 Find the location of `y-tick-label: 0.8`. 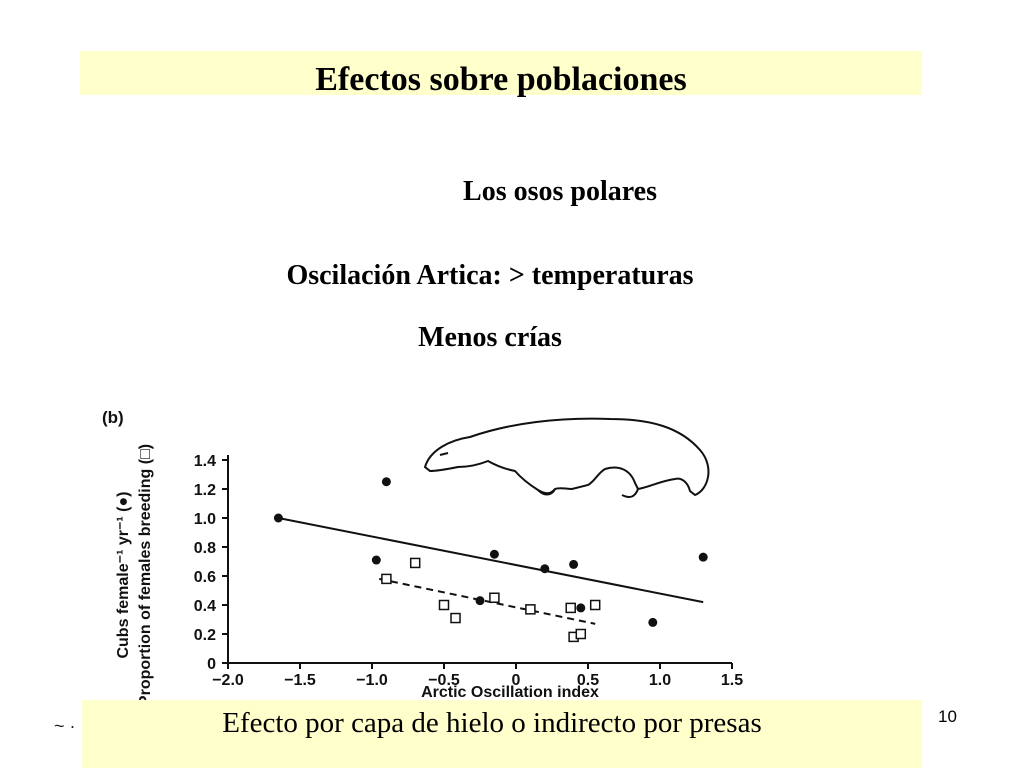

y-tick-label: 0.8 is located at coordinates (205, 548).